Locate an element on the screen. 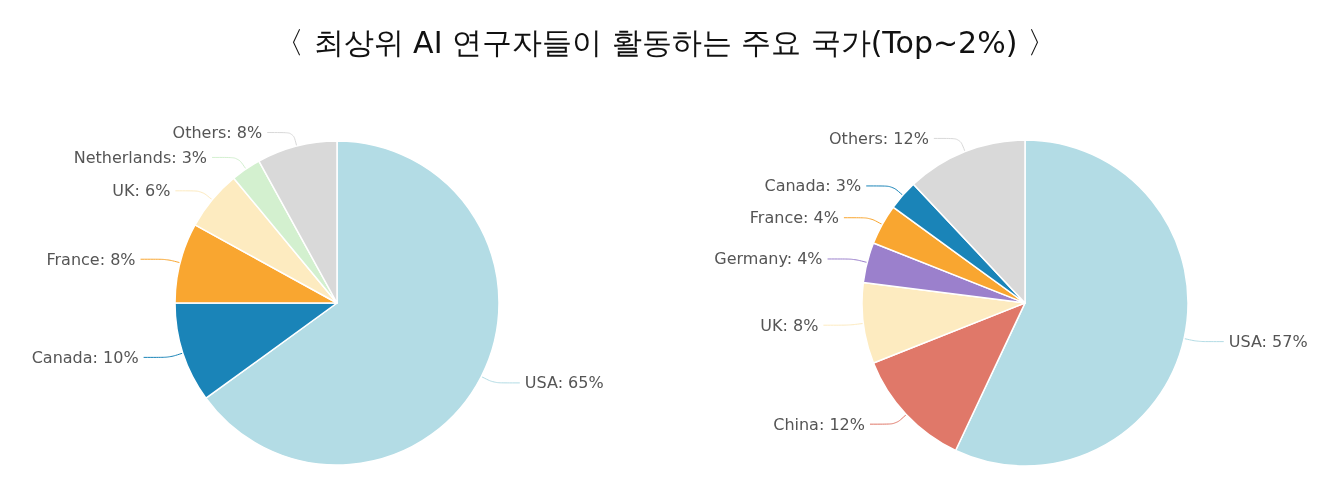  slice-label: France: 8% is located at coordinates (91, 259).